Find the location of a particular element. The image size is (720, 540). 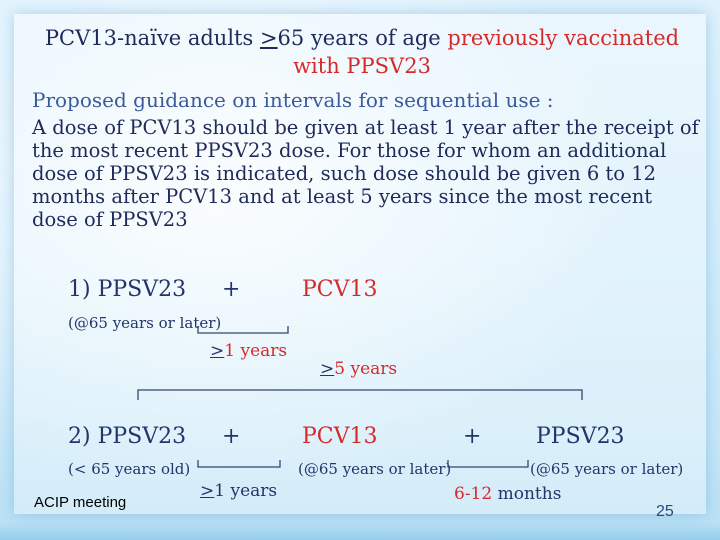

scheme2-step2: PCV13 is located at coordinates (340, 436).